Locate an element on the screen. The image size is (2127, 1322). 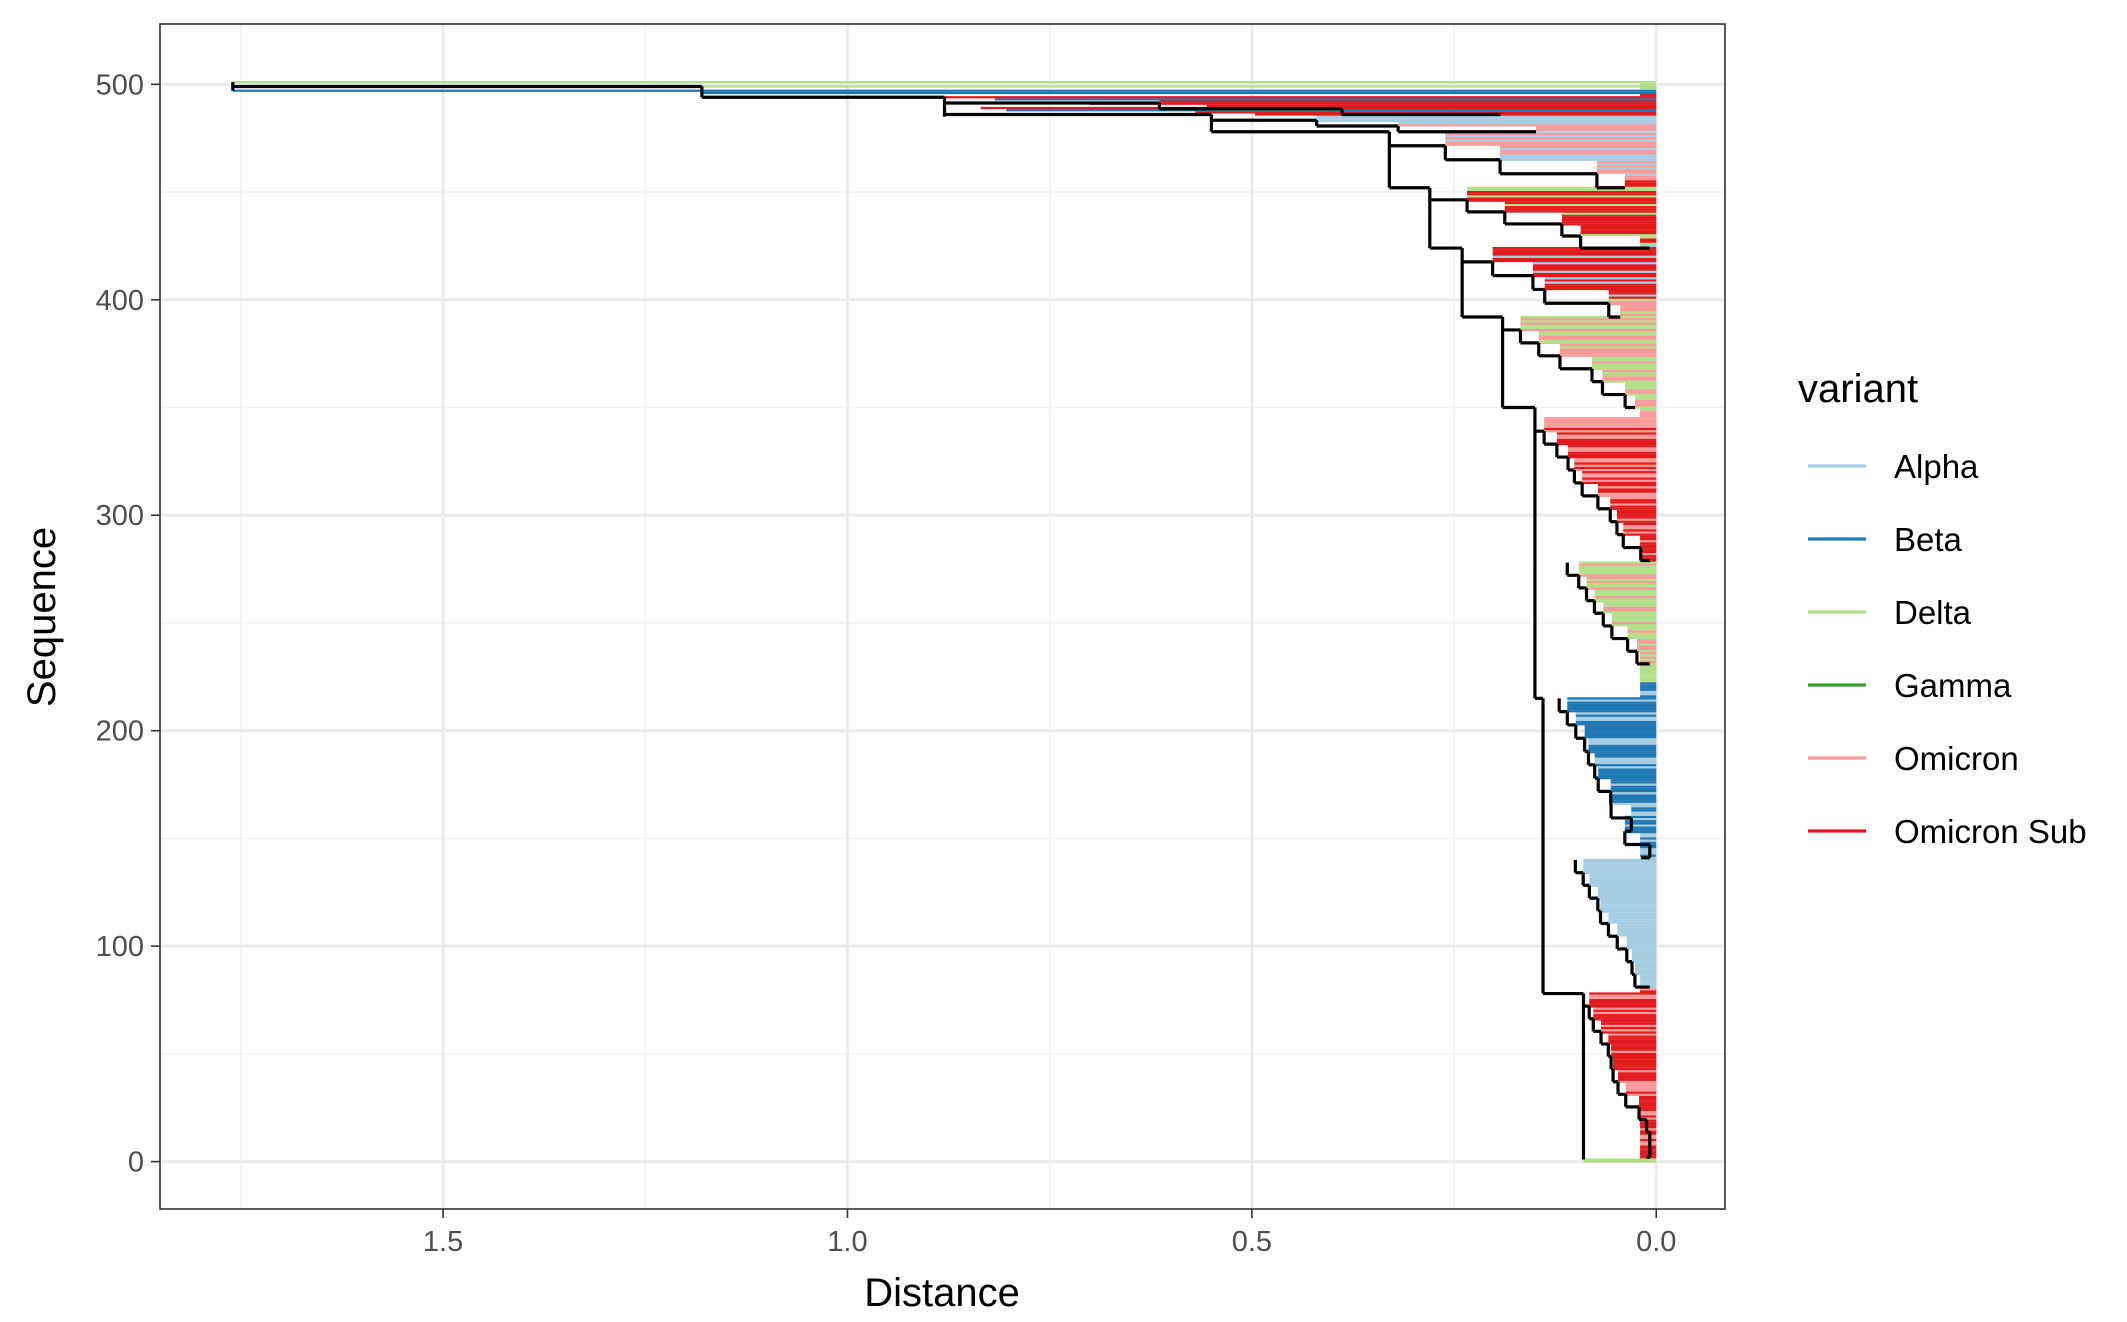
legend-label: Delta is located at coordinates (1933, 612).